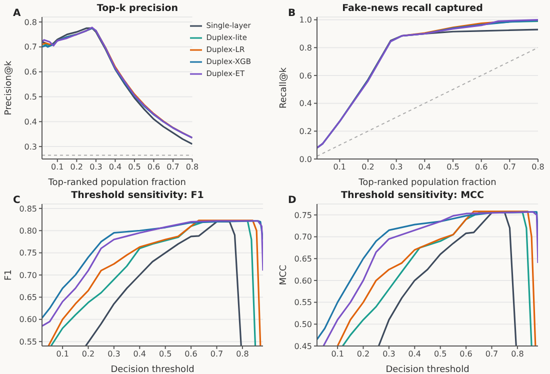  What do you see at coordinates (137, 195) in the screenshot?
I see `chart-title: Threshold sensitivity: F1` at bounding box center [137, 195].